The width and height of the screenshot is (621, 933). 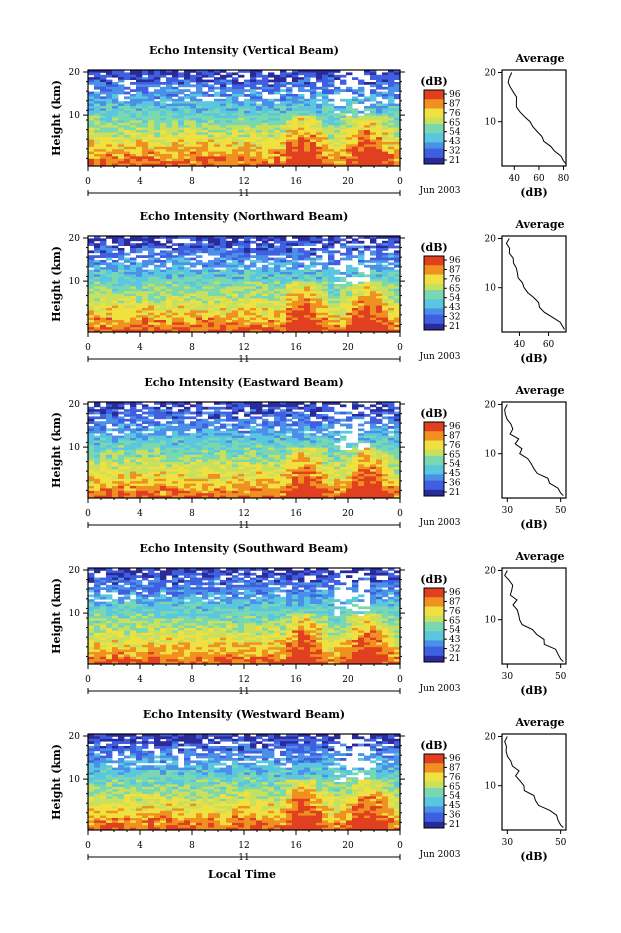 What do you see at coordinates (535, 284) in the screenshot?
I see `profile-line` at bounding box center [535, 284].